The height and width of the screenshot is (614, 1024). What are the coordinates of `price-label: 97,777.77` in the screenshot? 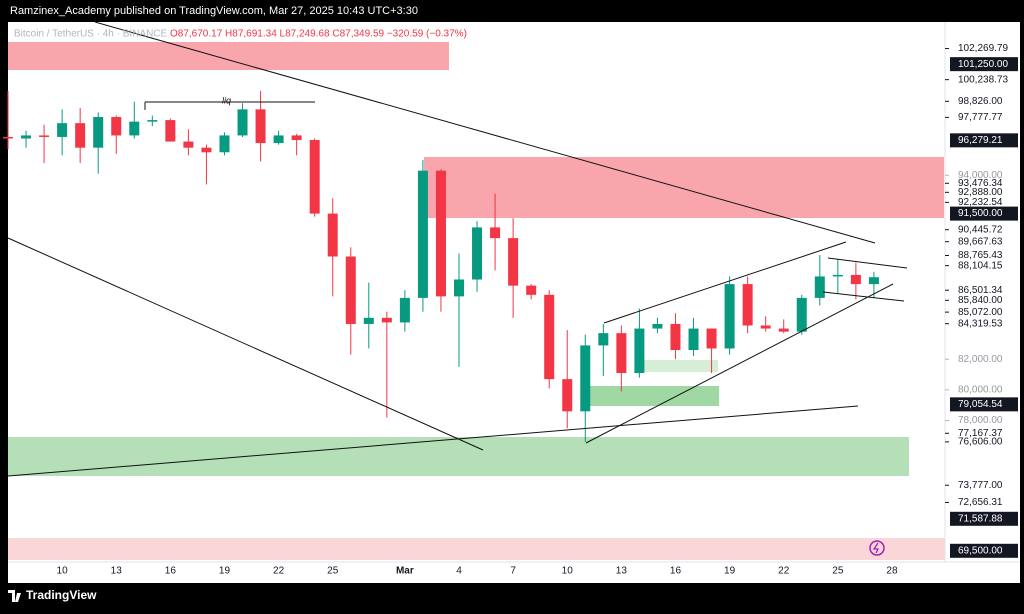 It's located at (980, 117).